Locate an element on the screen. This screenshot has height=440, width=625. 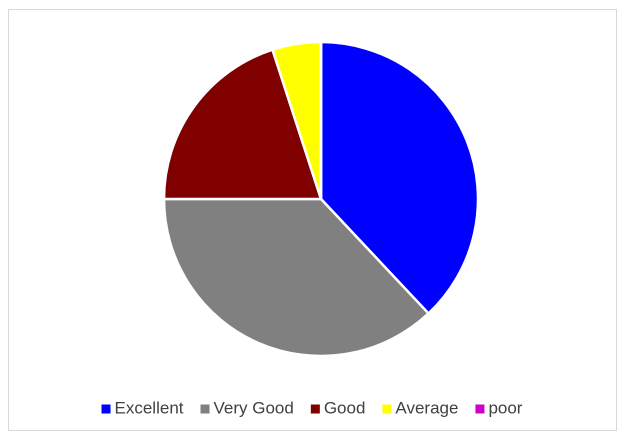
pie-slice is located at coordinates (242, 124).